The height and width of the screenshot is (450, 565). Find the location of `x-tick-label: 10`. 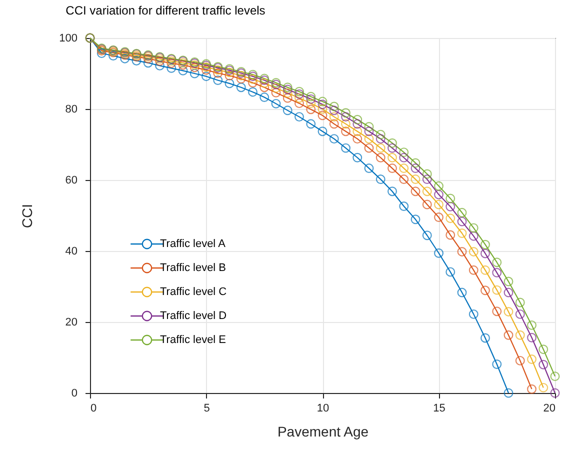

x-tick-label: 10 is located at coordinates (323, 408).